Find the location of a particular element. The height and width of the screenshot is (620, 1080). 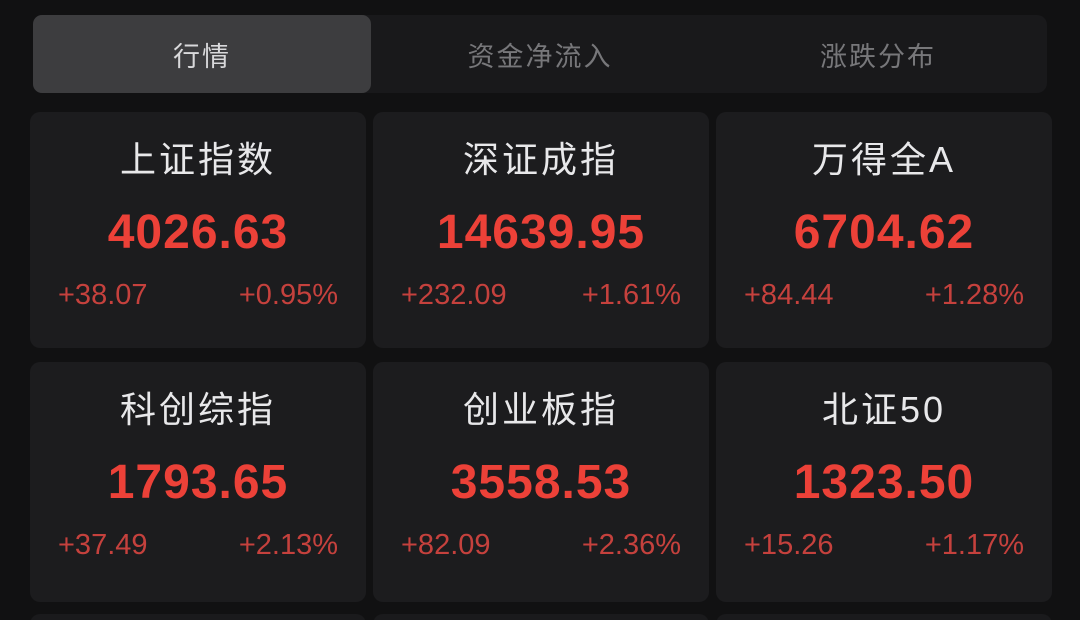

next-row-cards-cutoff is located at coordinates (541, 617).